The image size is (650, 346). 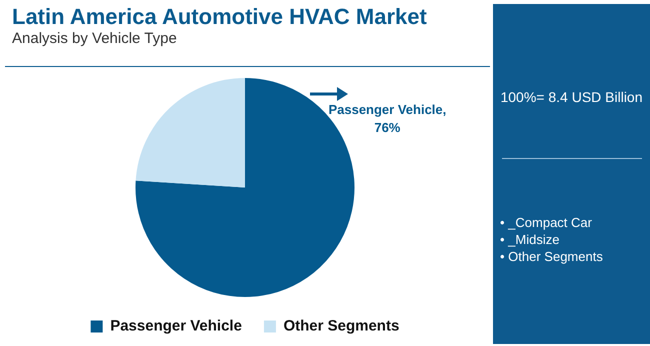 What do you see at coordinates (546, 222) in the screenshot?
I see `text: • _Compact Car` at bounding box center [546, 222].